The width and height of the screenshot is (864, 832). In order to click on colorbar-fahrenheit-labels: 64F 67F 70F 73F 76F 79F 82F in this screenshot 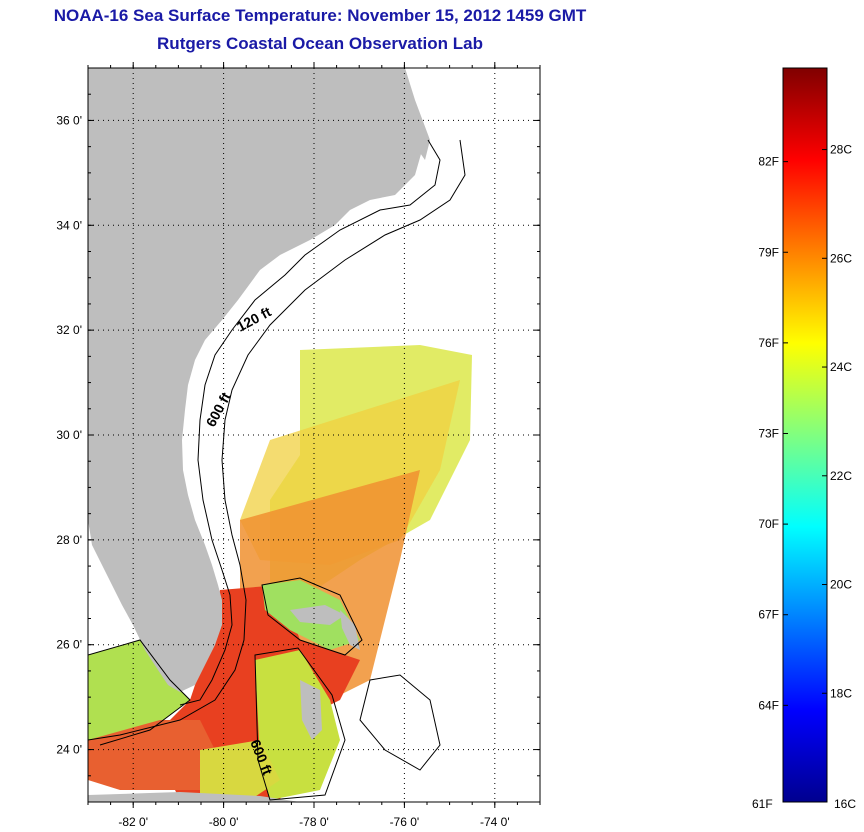, I will do `click(768, 434)`.